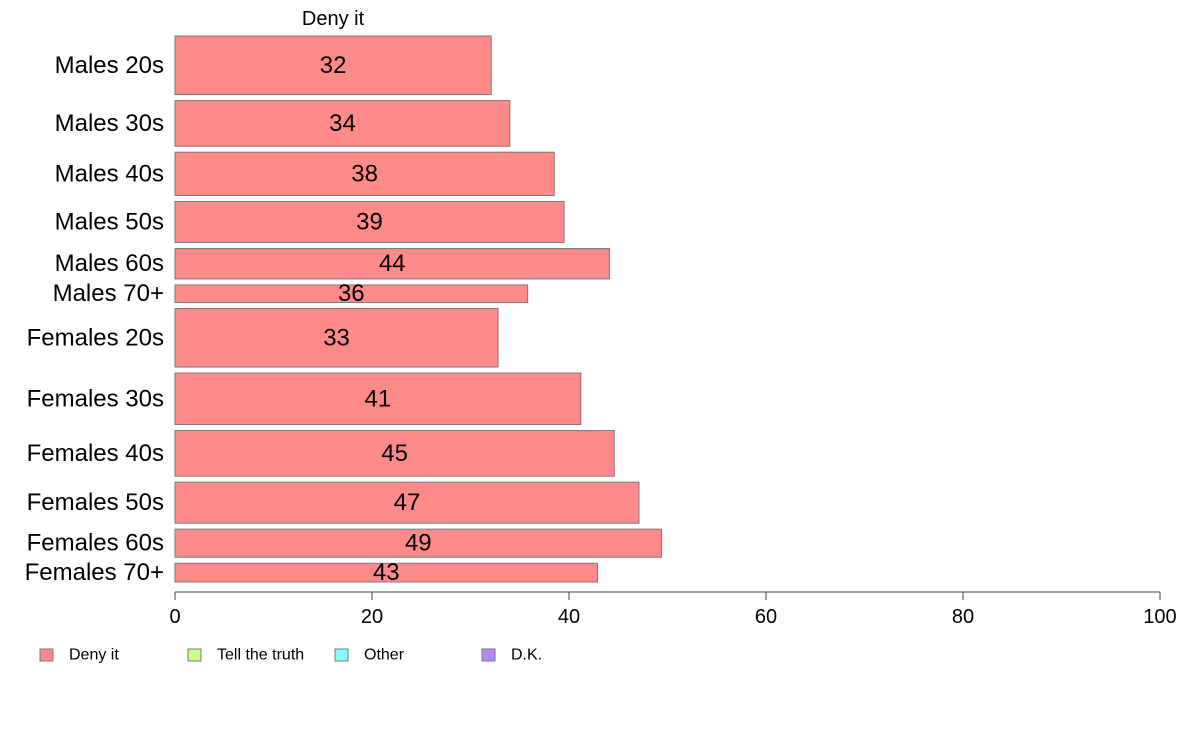 This screenshot has height=736, width=1188. What do you see at coordinates (94, 655) in the screenshot?
I see `legend-label-deny-it: Deny it` at bounding box center [94, 655].